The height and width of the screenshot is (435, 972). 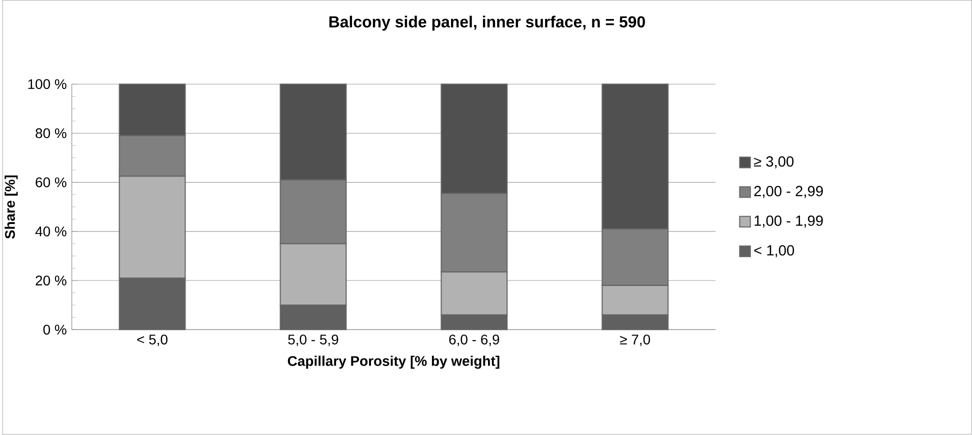 I want to click on y-tick-label: 60 %, so click(x=51, y=183).